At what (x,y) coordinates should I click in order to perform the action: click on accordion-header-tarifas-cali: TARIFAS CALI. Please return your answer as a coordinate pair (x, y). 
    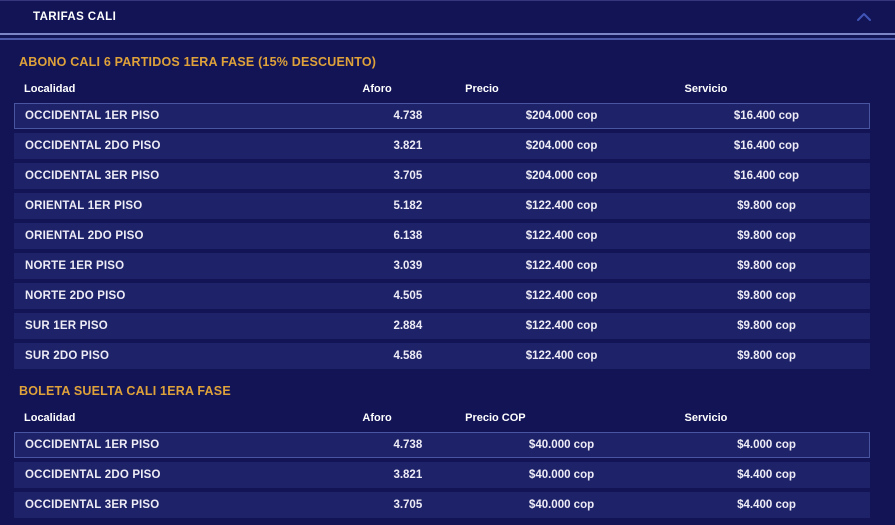
    Looking at the image, I should click on (447, 17).